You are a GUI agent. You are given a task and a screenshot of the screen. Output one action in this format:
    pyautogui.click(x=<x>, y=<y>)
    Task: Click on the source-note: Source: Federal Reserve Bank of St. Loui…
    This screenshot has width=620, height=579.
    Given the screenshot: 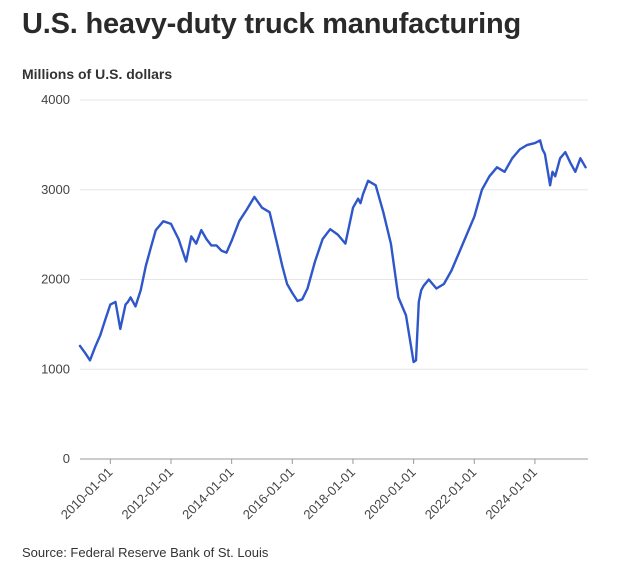 What is the action you would take?
    pyautogui.click(x=145, y=552)
    